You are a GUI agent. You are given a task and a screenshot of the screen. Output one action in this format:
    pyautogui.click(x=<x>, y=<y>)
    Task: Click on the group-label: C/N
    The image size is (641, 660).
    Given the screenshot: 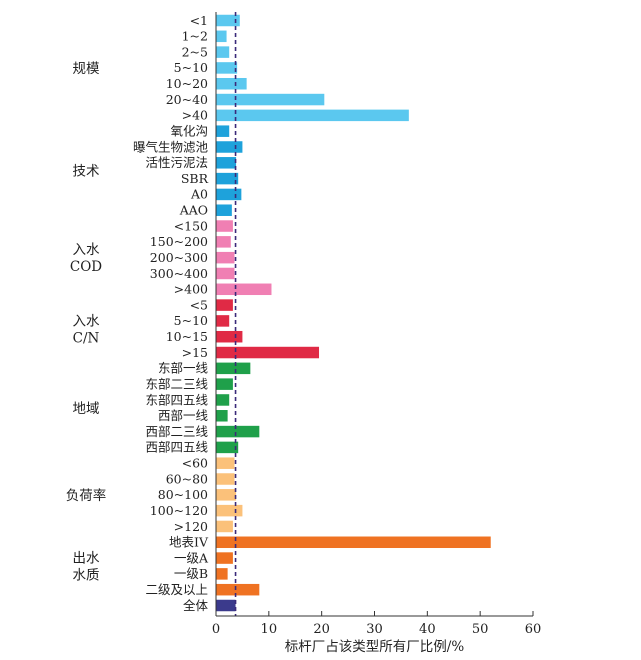 What is the action you would take?
    pyautogui.click(x=86, y=338)
    